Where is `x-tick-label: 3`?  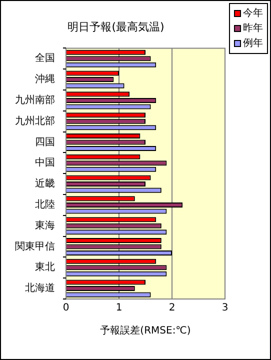 x-tick-label: 3 is located at coordinates (225, 308).